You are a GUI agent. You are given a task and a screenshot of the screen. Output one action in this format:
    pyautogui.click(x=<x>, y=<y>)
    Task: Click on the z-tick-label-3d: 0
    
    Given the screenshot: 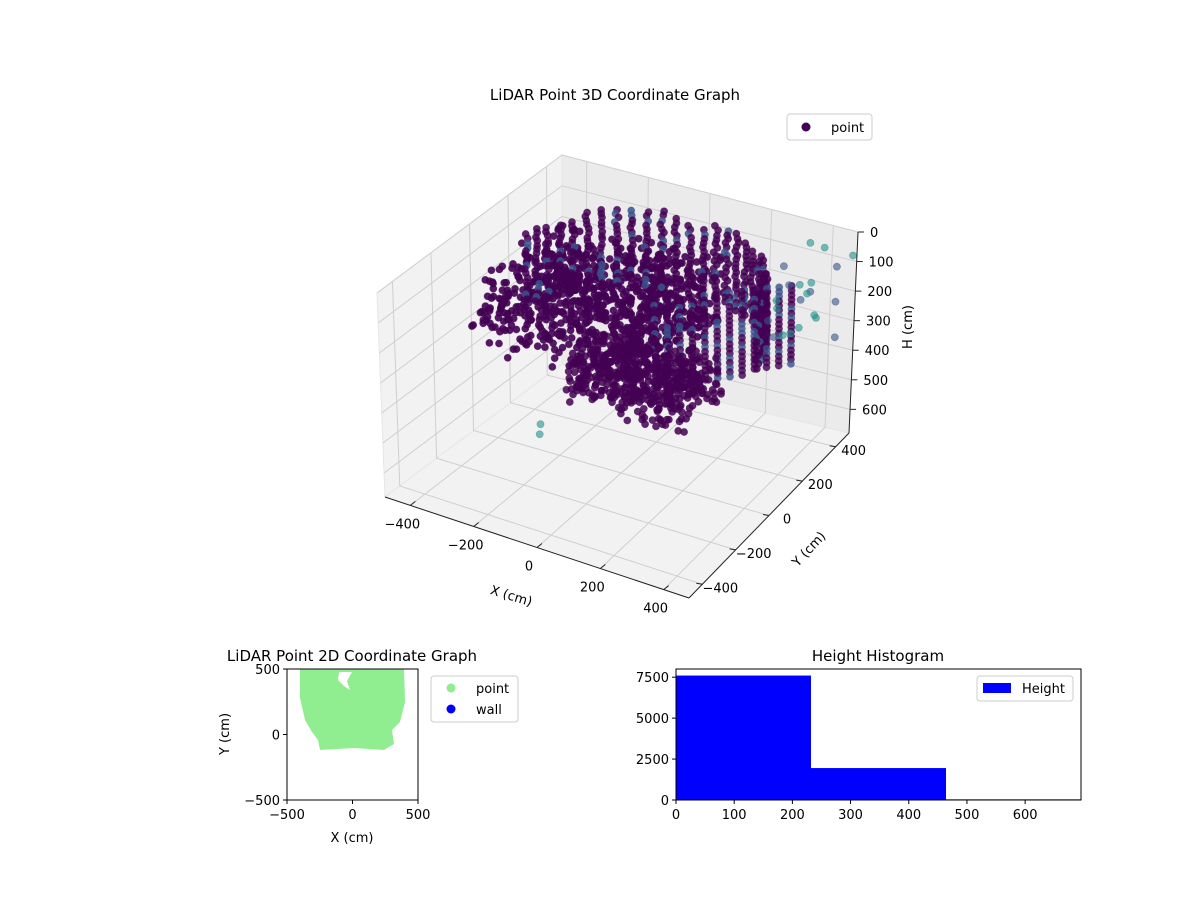 What is the action you would take?
    pyautogui.click(x=874, y=233)
    